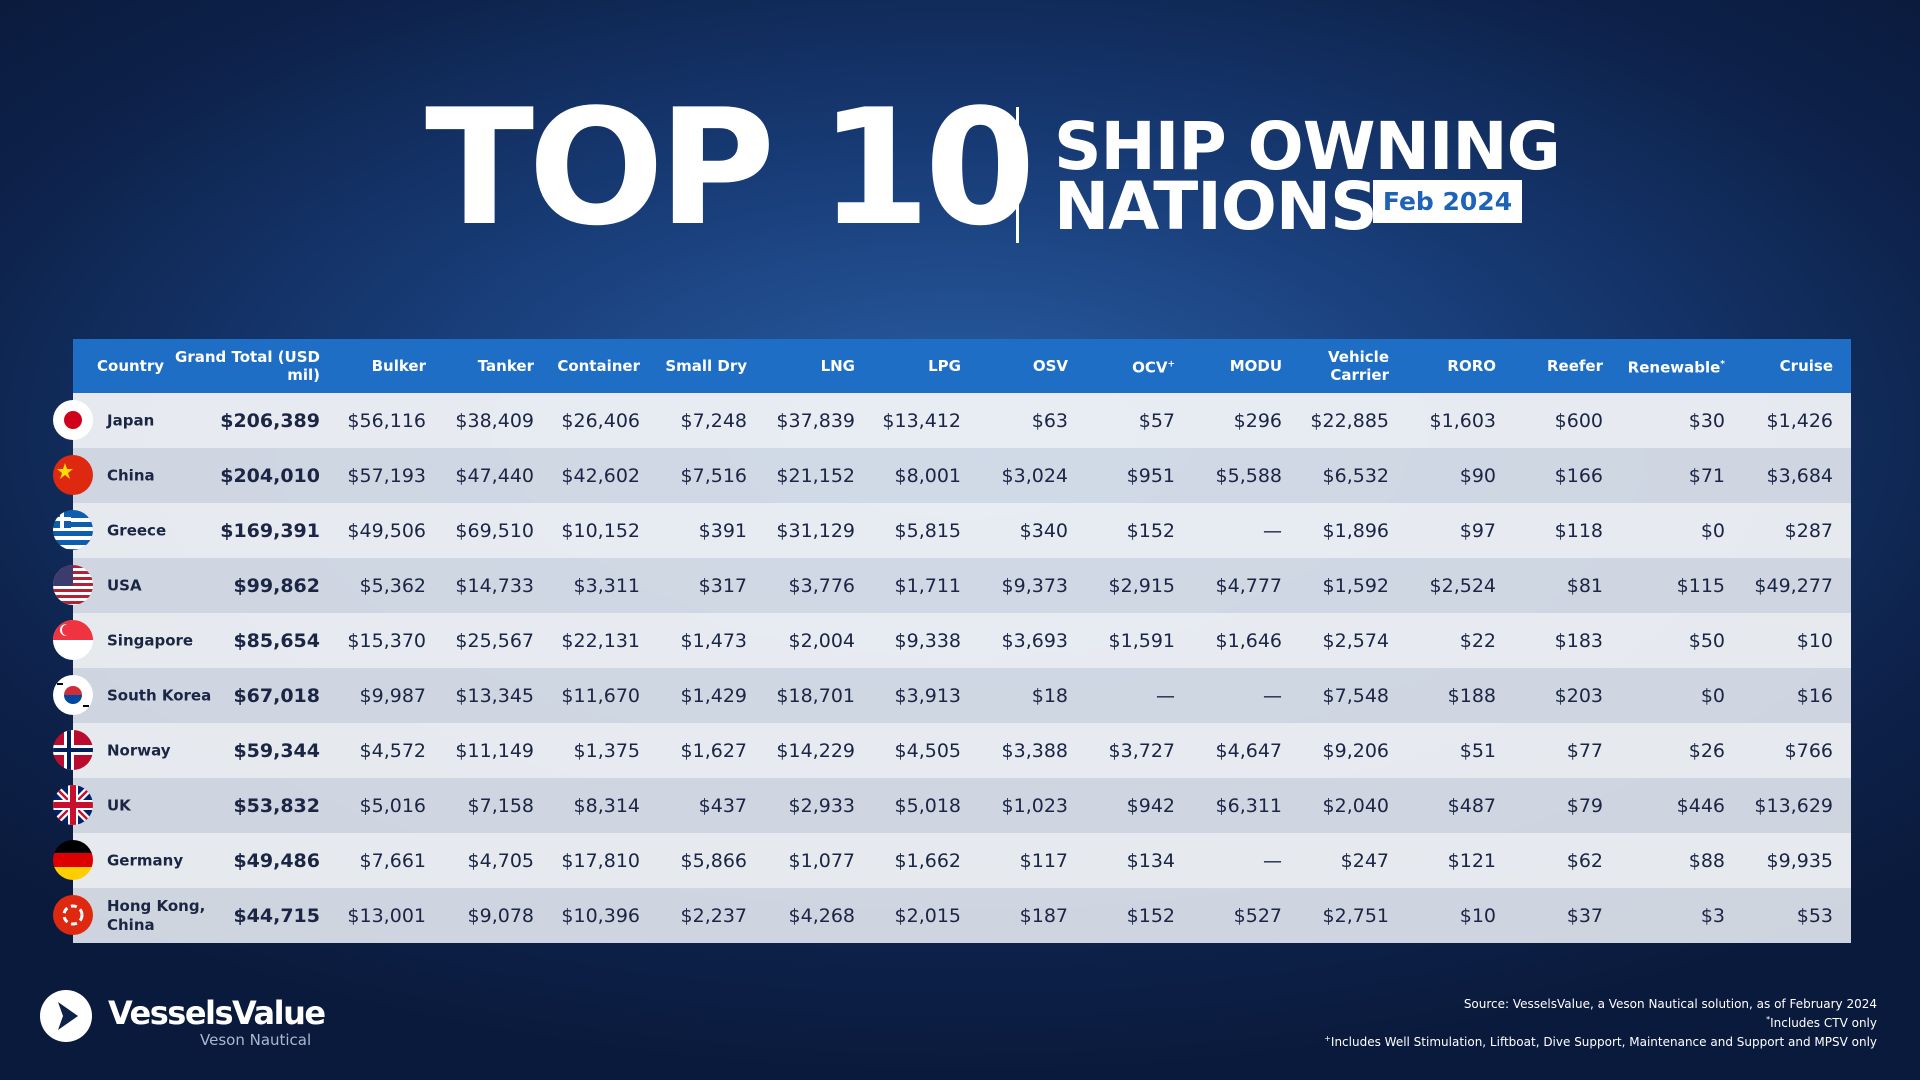 Image resolution: width=1920 pixels, height=1080 pixels. What do you see at coordinates (256, 1040) in the screenshot?
I see `brand-sub: Veson Nautical` at bounding box center [256, 1040].